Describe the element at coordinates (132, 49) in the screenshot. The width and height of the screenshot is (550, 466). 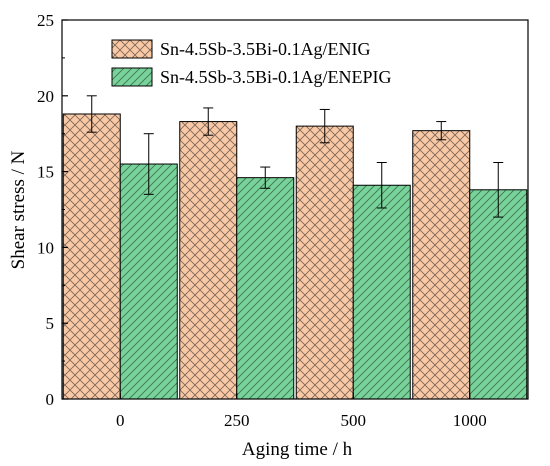
I see `legend-swatch-enig` at that location.